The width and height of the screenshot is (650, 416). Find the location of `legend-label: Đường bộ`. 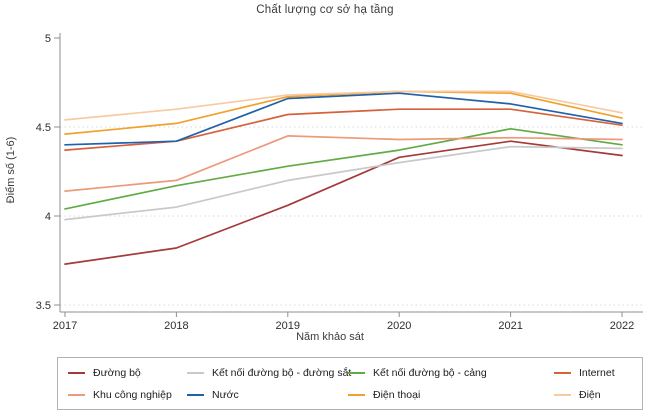

legend-label: Đường bộ is located at coordinates (117, 372).